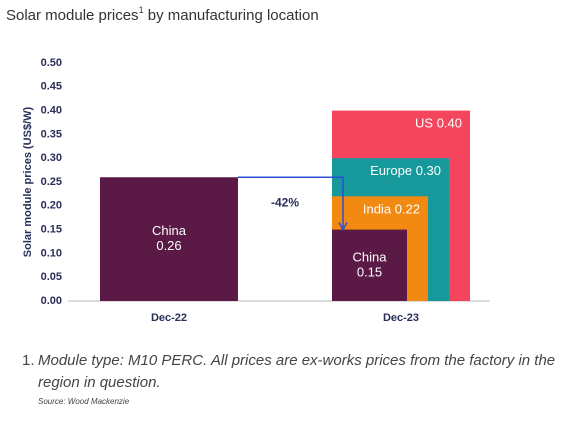 This screenshot has width=572, height=421. Describe the element at coordinates (51, 253) in the screenshot. I see `y-tick-label: 0.10` at that location.